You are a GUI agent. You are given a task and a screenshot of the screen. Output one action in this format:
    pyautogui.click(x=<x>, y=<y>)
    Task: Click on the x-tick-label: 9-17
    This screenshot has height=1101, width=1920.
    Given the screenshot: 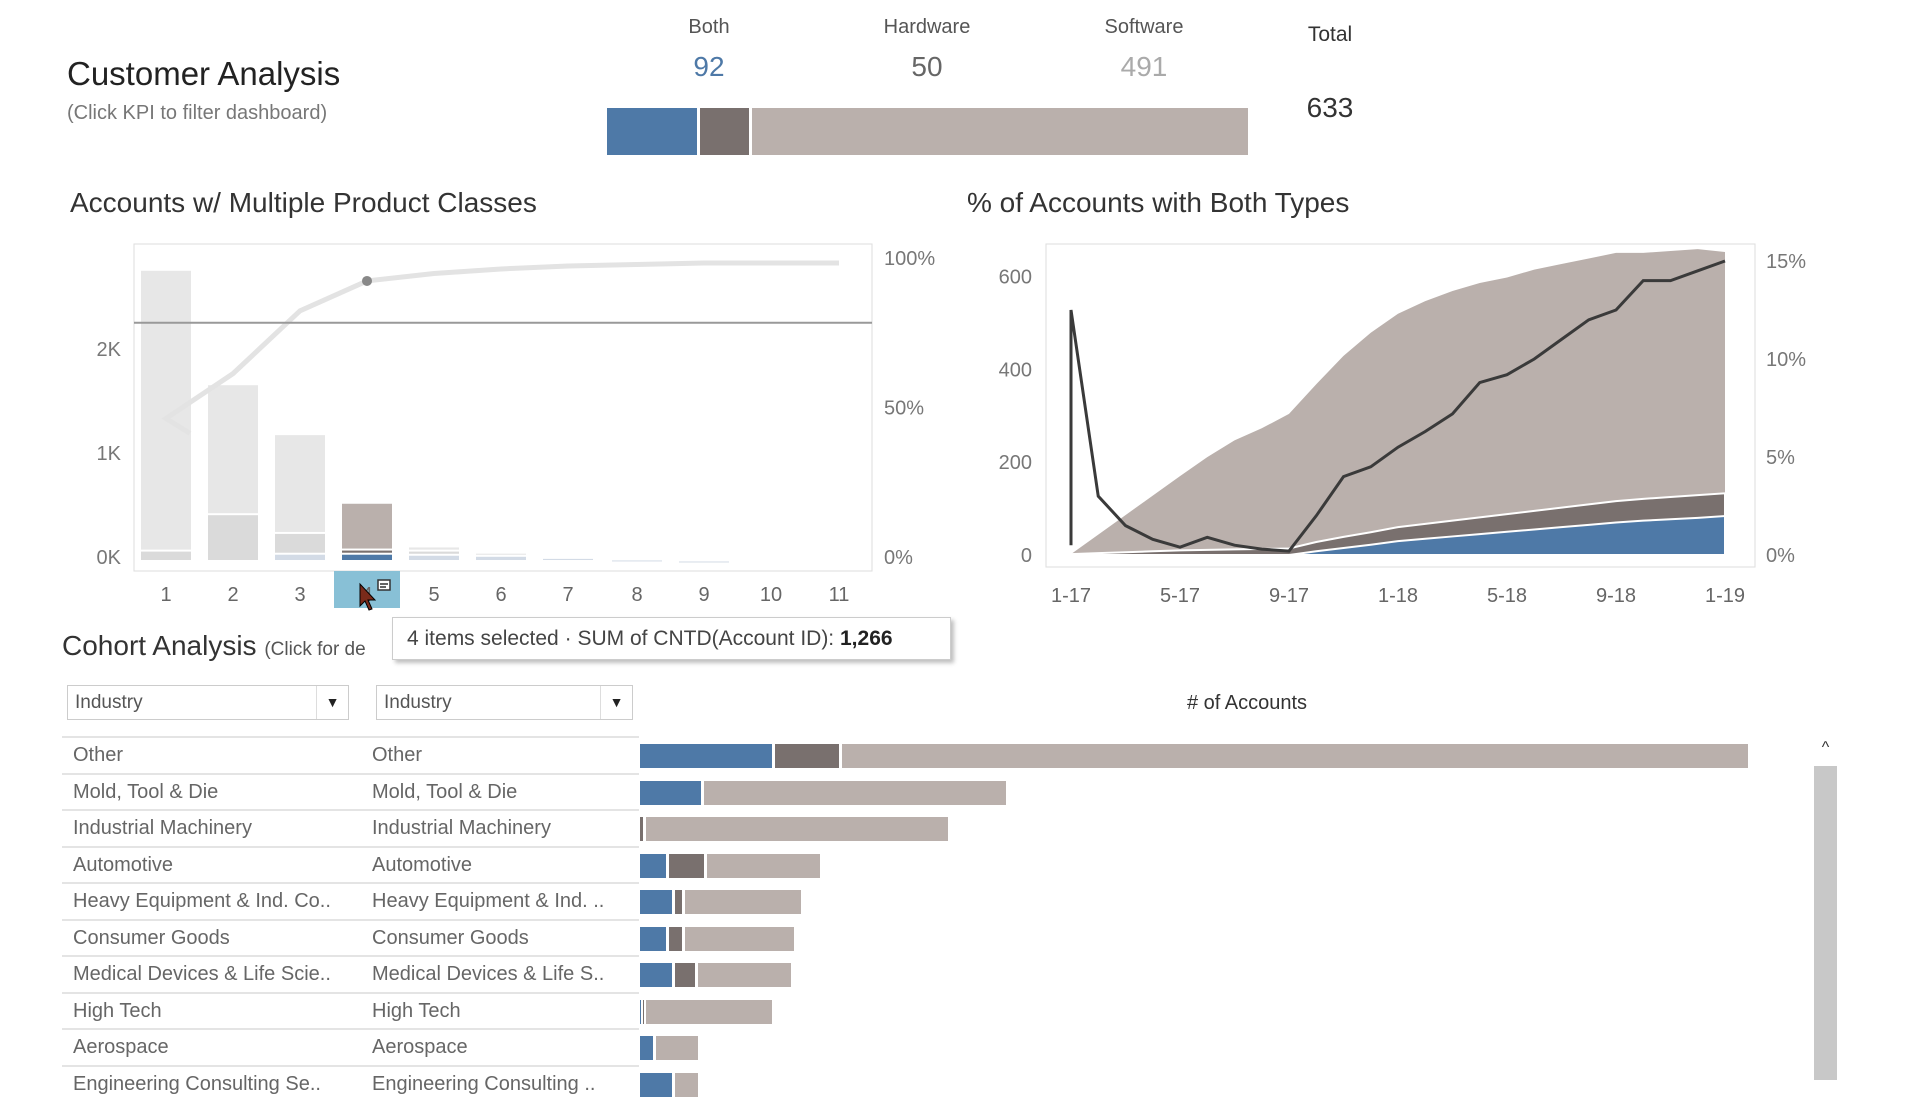 What is the action you would take?
    pyautogui.click(x=1289, y=596)
    